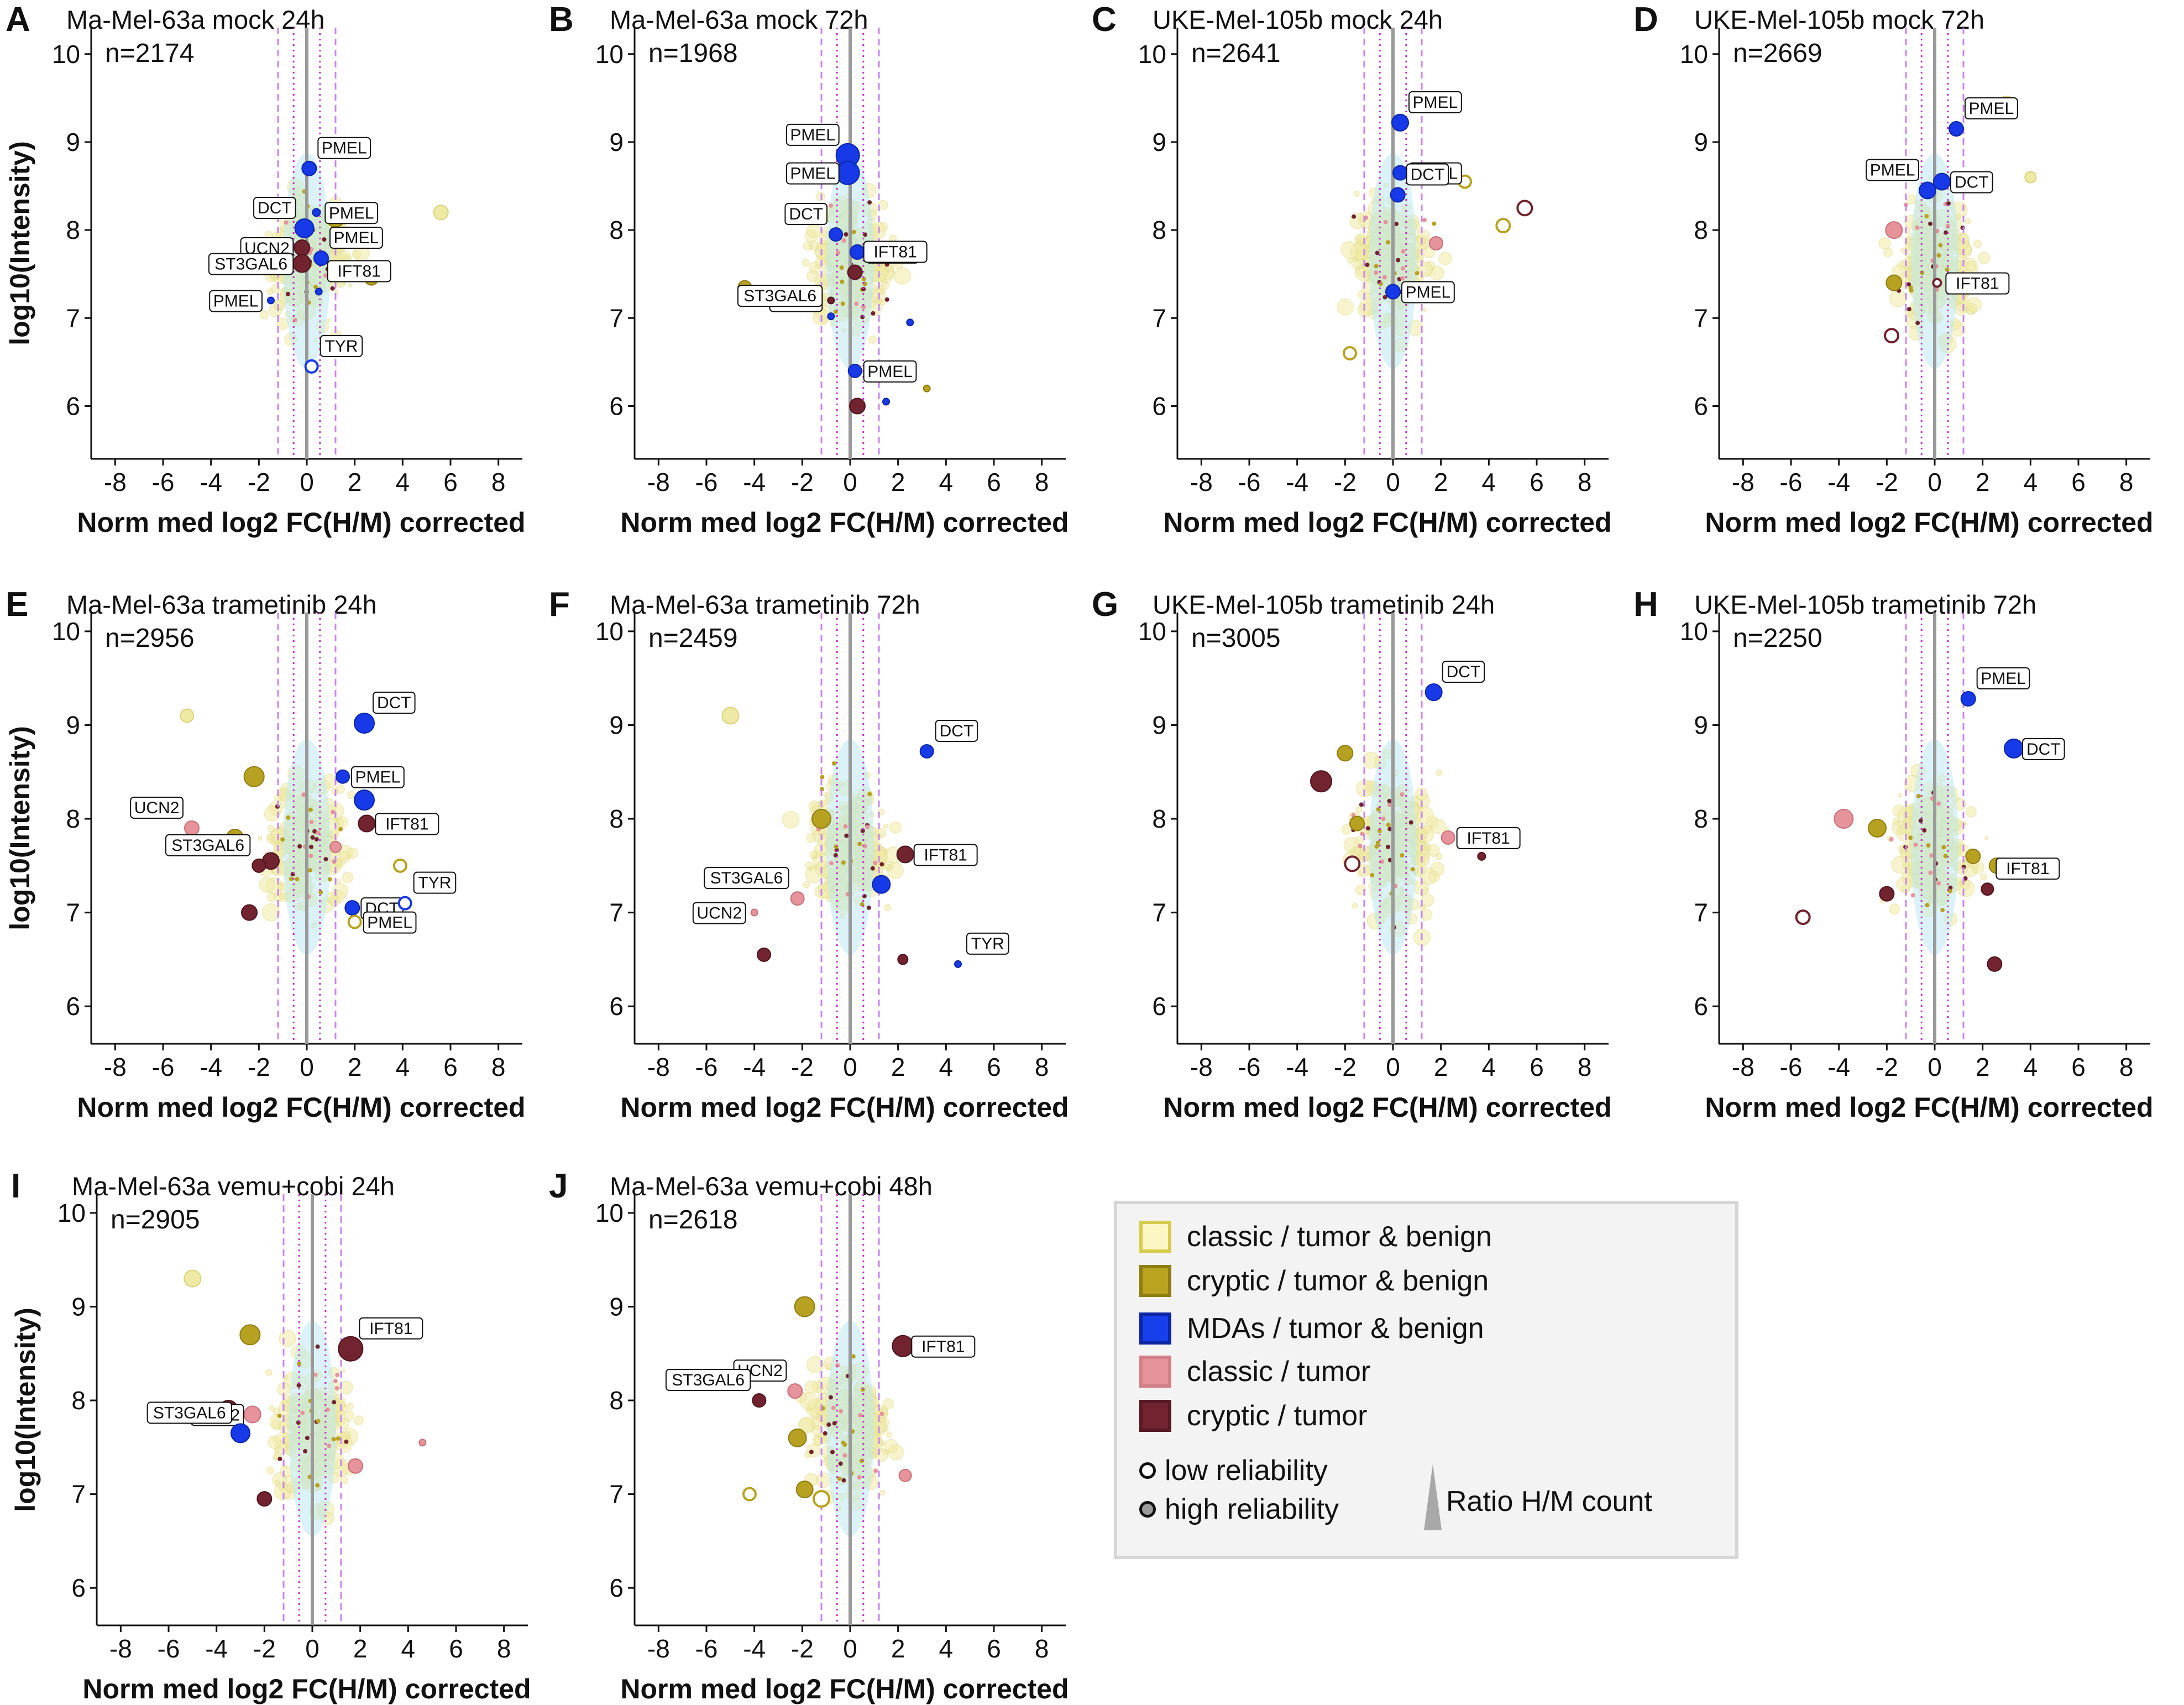 This screenshot has height=1705, width=2184. What do you see at coordinates (1645, 605) in the screenshot?
I see `panel-letter: H` at bounding box center [1645, 605].